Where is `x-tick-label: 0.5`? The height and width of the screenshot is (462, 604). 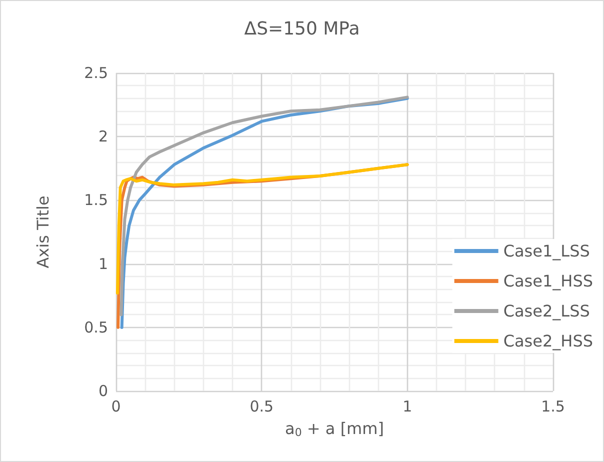
x-tick-label: 0.5 is located at coordinates (262, 407).